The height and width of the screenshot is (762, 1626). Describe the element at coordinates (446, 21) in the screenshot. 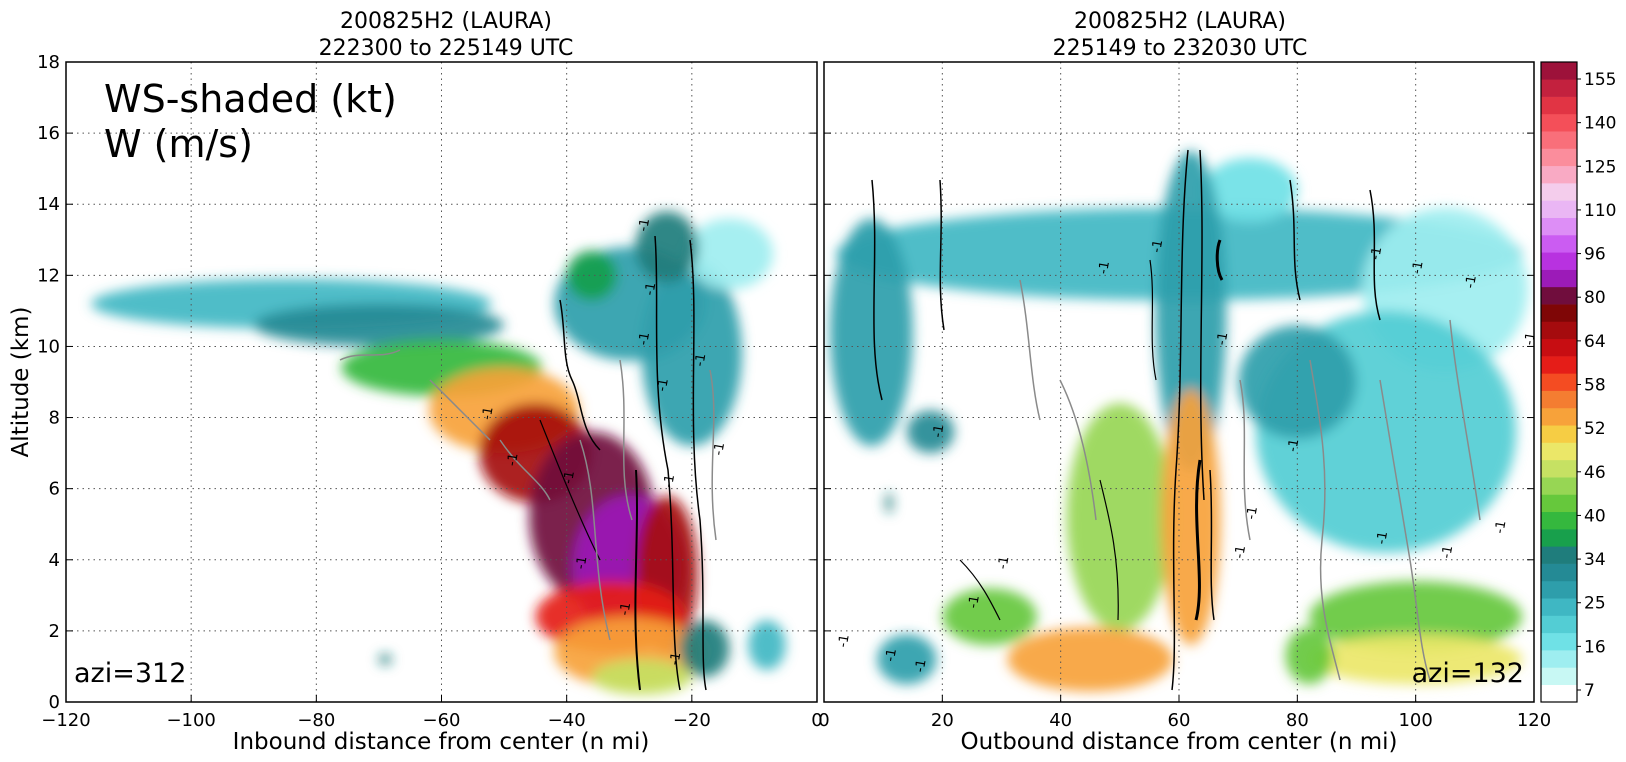

I see `left-title-line1: 200825H2 (LAURA)` at that location.